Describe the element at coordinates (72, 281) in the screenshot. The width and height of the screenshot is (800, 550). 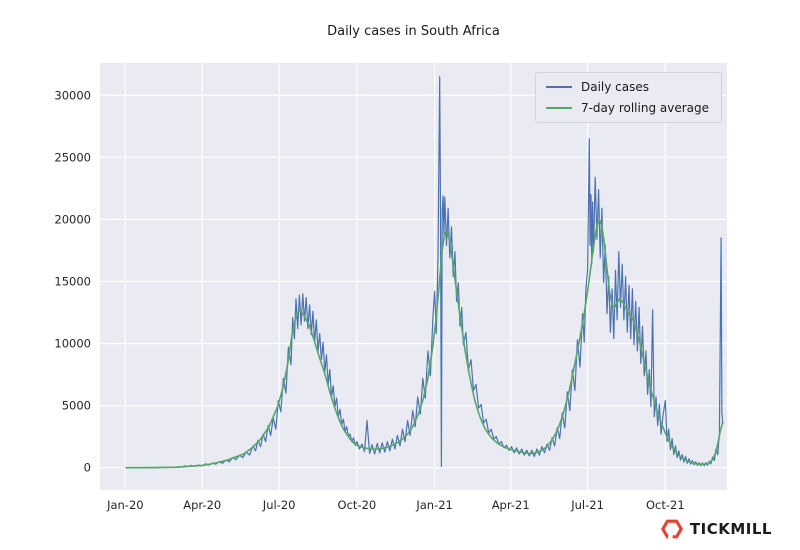
I see `y-tick-label: 15000` at that location.